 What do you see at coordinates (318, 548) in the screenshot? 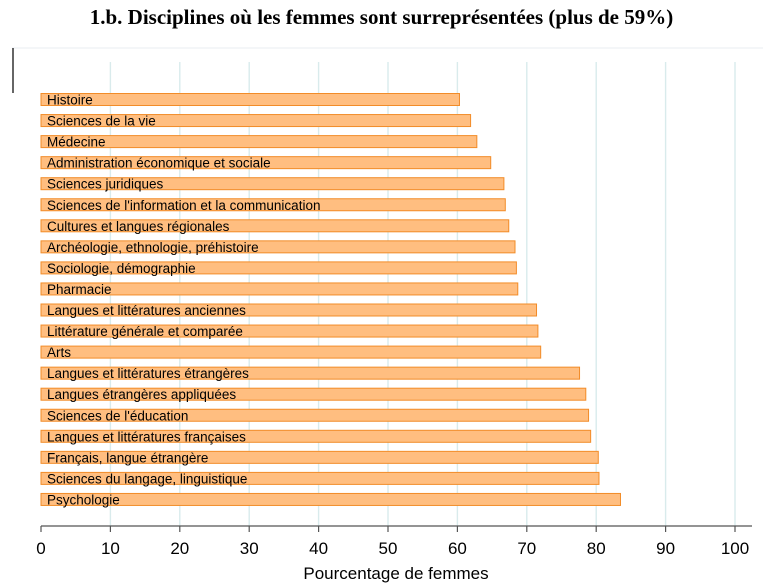
I see `x-tick-label: 40` at bounding box center [318, 548].